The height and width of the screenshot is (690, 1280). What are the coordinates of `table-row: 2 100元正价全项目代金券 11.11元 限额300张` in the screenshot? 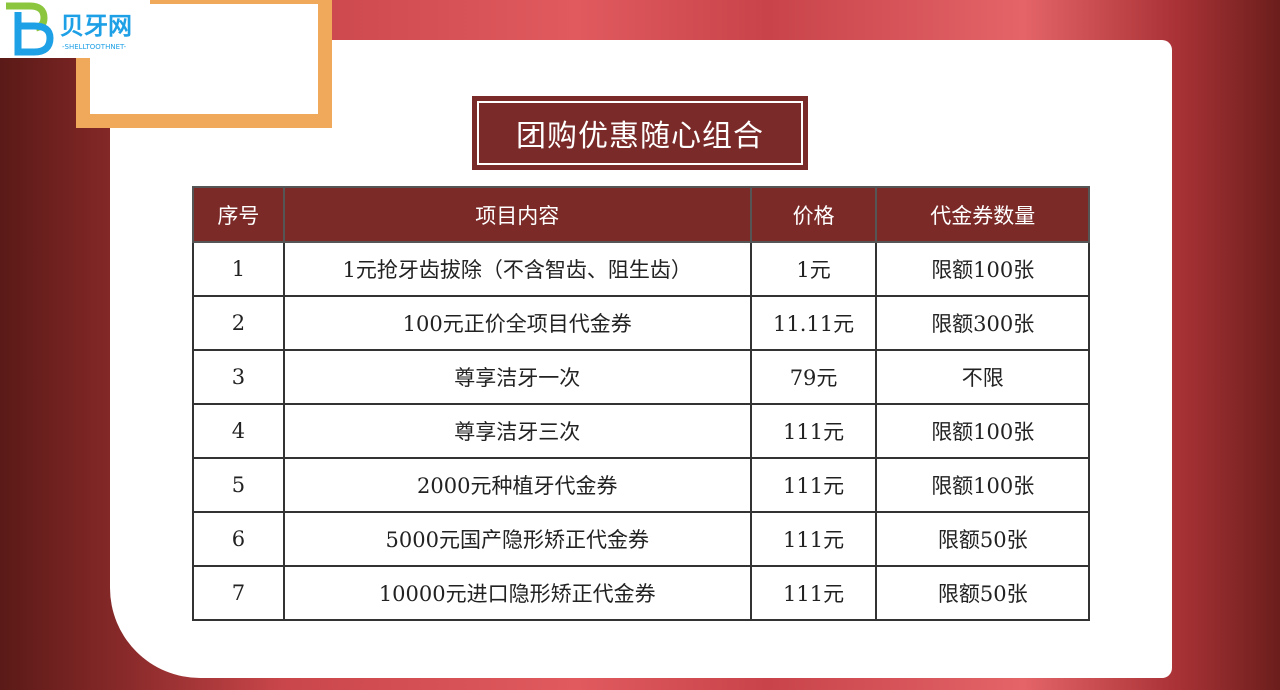 It's located at (641, 323).